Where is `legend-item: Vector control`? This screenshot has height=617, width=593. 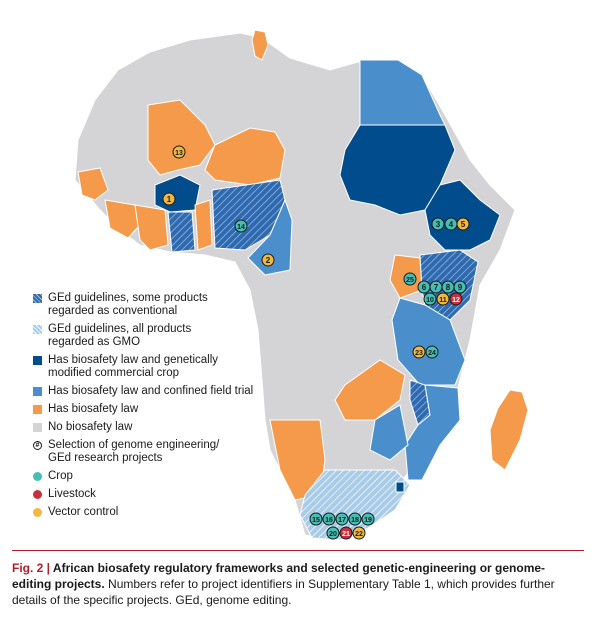 legend-item: Vector control is located at coordinates (148, 512).